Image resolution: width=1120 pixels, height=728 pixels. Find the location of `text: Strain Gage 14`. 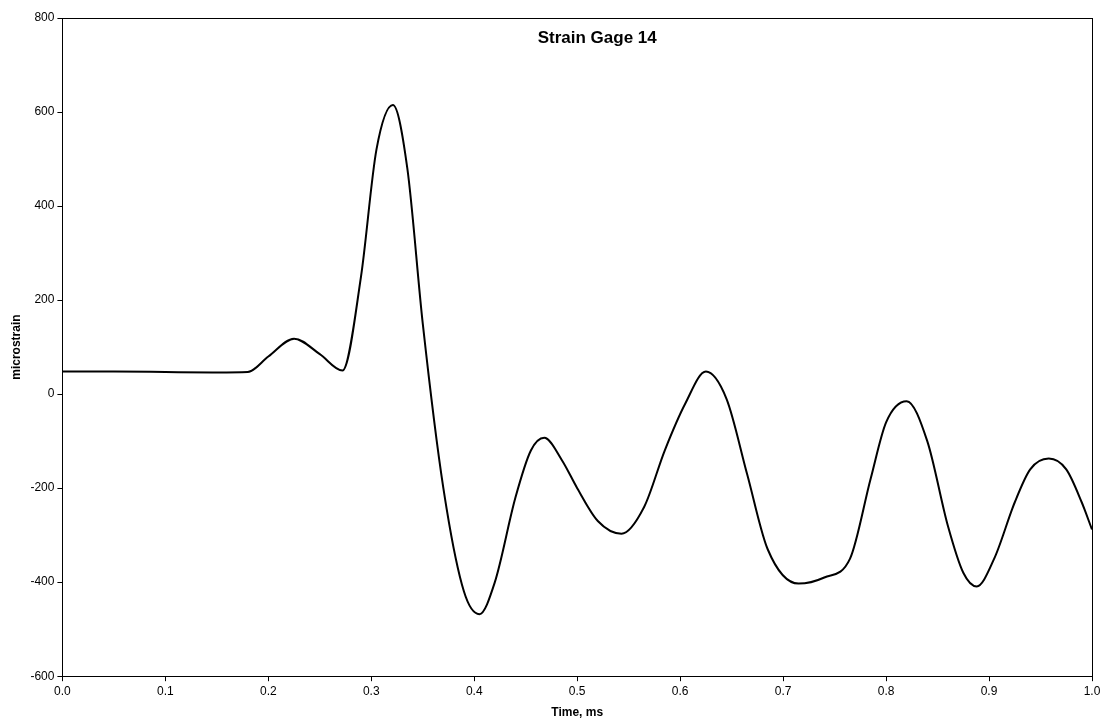

text: Strain Gage 14 is located at coordinates (597, 38).